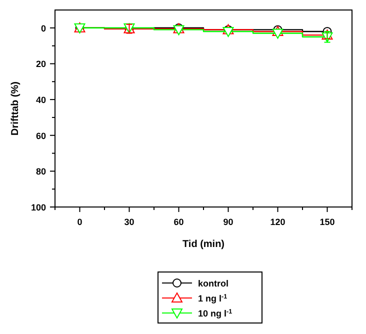 The image size is (366, 334). I want to click on legend-label: 10 ng l$^{-1}$, so click(215, 313).